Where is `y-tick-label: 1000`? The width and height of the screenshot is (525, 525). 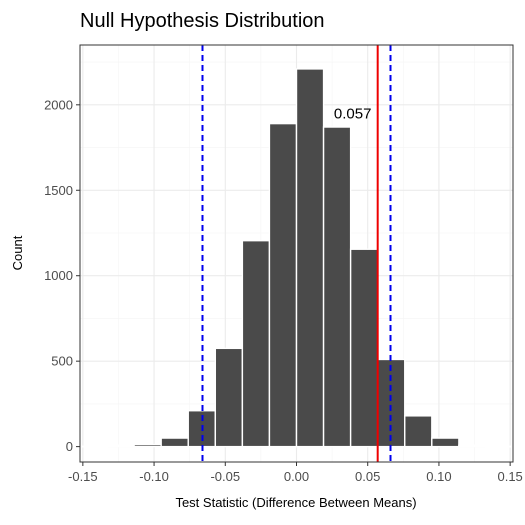 y-tick-label: 1000 is located at coordinates (58, 275).